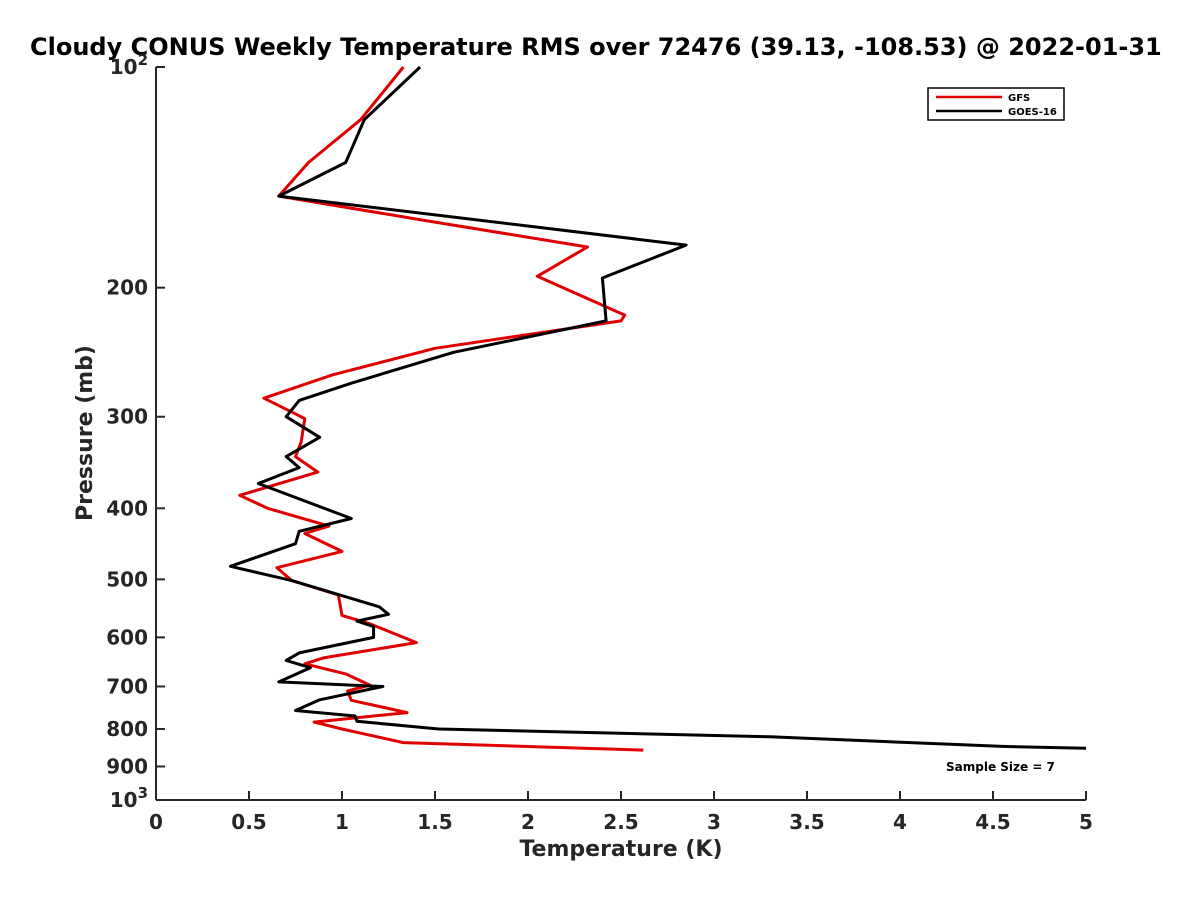  Describe the element at coordinates (1000, 767) in the screenshot. I see `sample-size-annotation: Sample Size = 7` at that location.